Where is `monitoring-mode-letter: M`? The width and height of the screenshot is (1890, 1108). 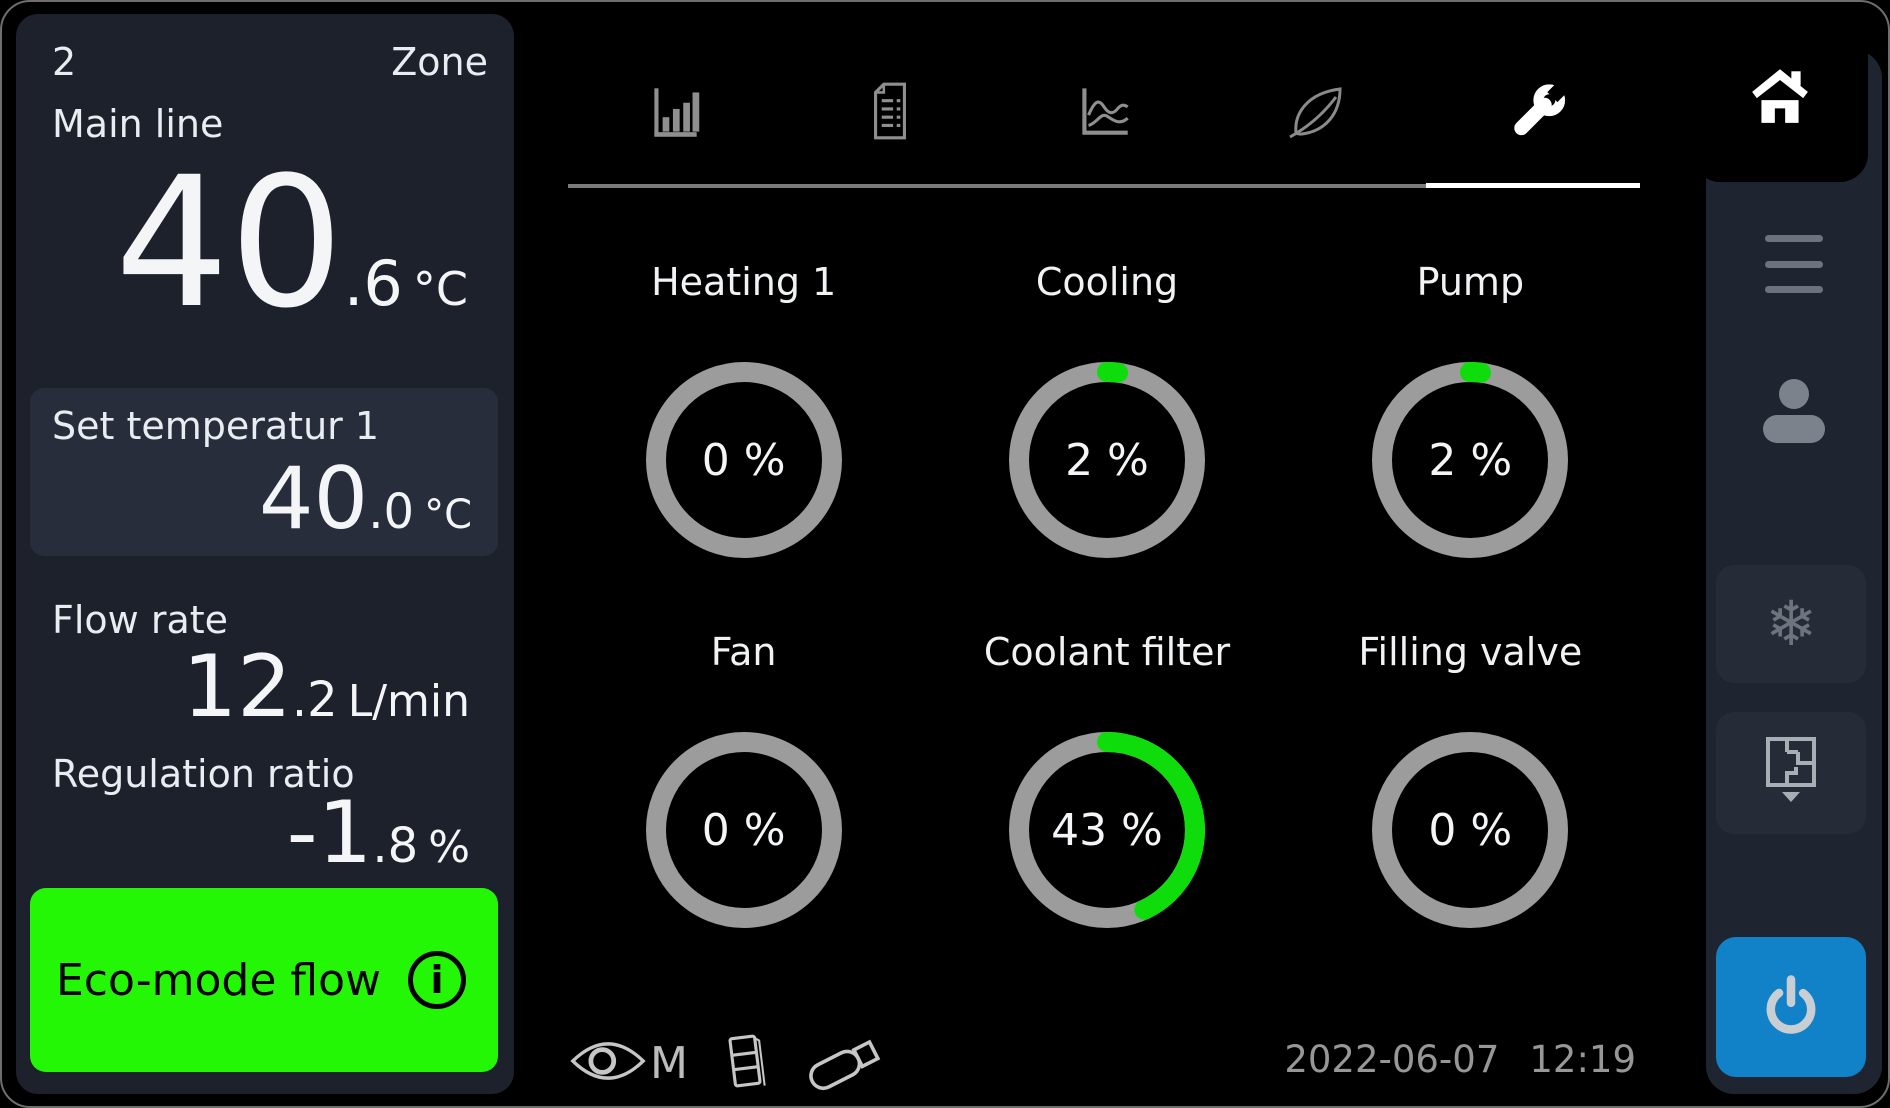 monitoring-mode-letter: M is located at coordinates (669, 1063).